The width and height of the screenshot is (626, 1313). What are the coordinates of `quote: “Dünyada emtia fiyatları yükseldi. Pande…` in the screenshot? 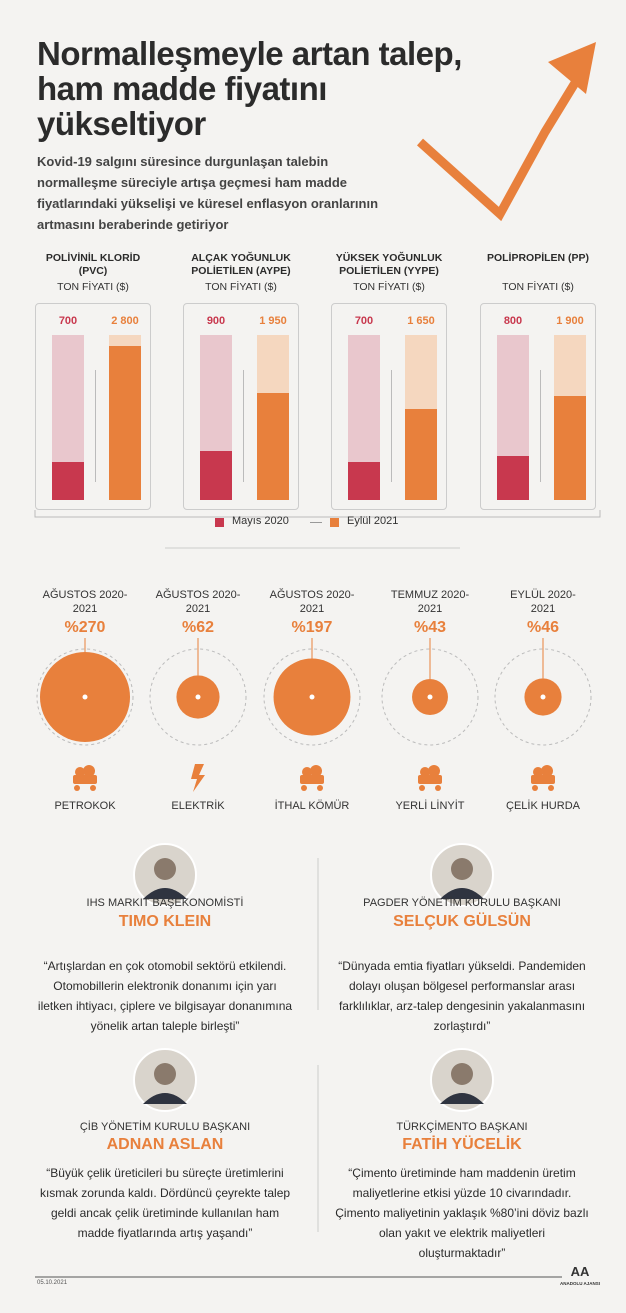 It's located at (462, 996).